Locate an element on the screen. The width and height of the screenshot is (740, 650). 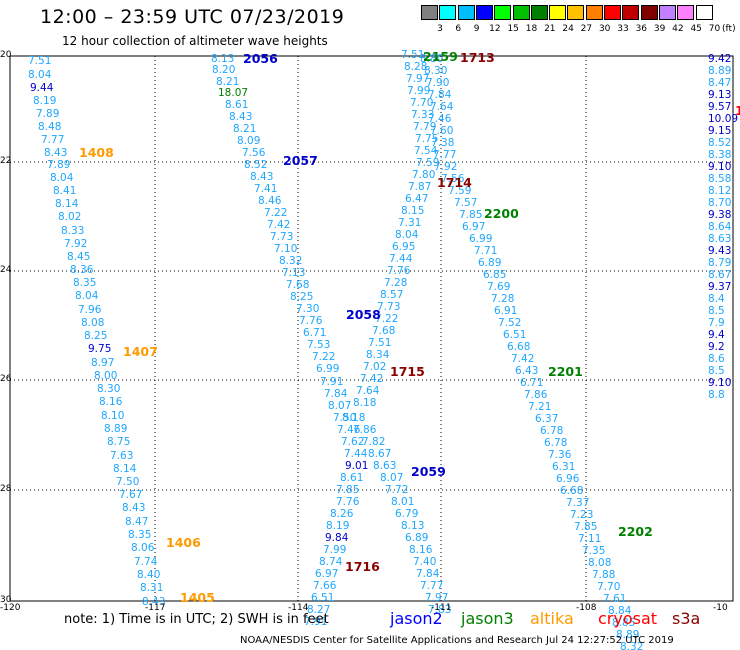
wave-height-observation: 6.51 is located at coordinates (515, 335).